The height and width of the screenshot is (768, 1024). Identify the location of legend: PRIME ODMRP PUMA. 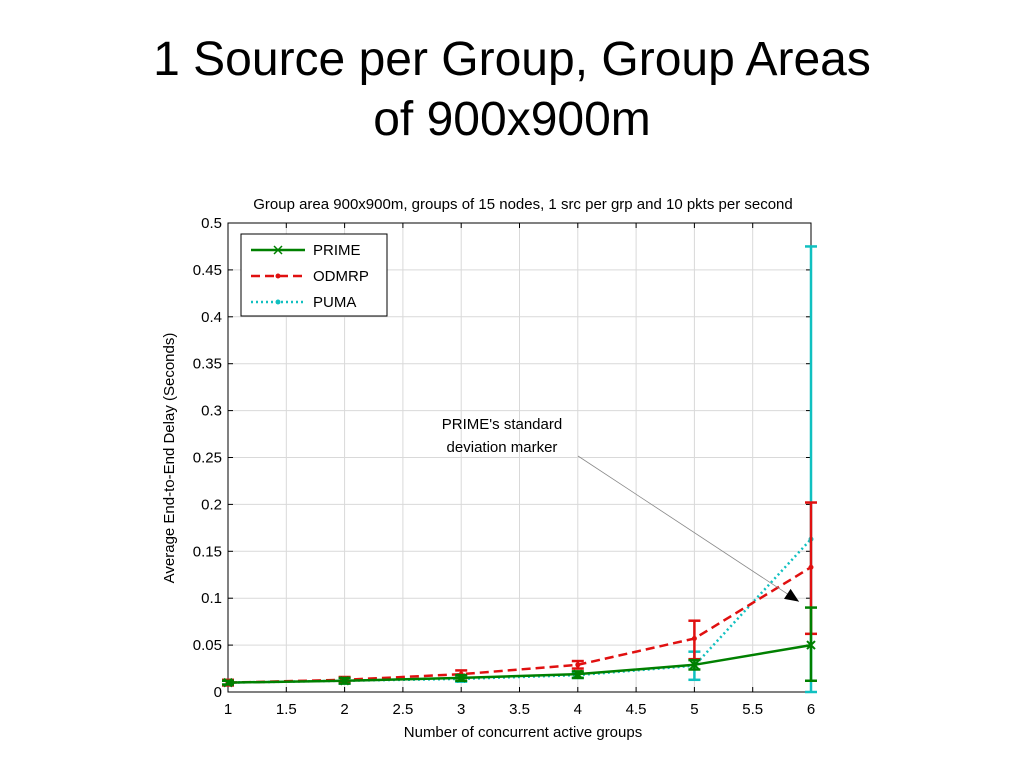
(314, 275).